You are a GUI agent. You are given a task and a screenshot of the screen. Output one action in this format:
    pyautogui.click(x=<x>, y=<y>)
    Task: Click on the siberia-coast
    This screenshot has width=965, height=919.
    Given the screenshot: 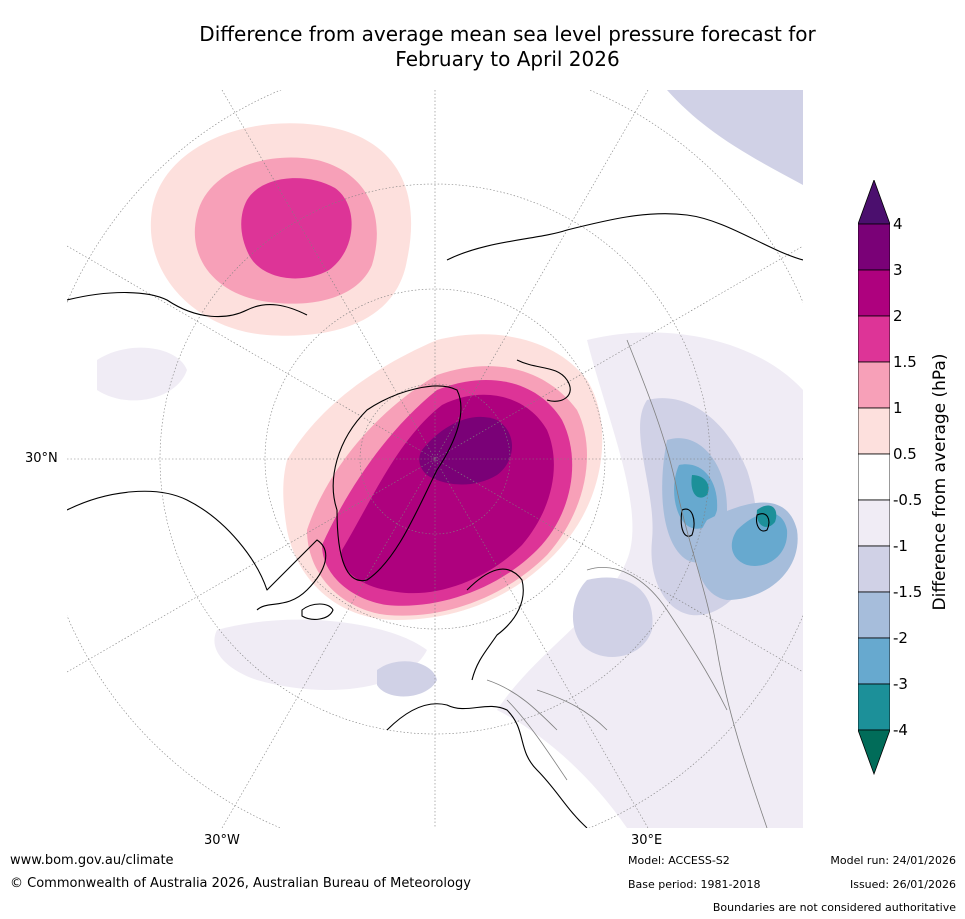 What is the action you would take?
    pyautogui.click(x=624, y=237)
    